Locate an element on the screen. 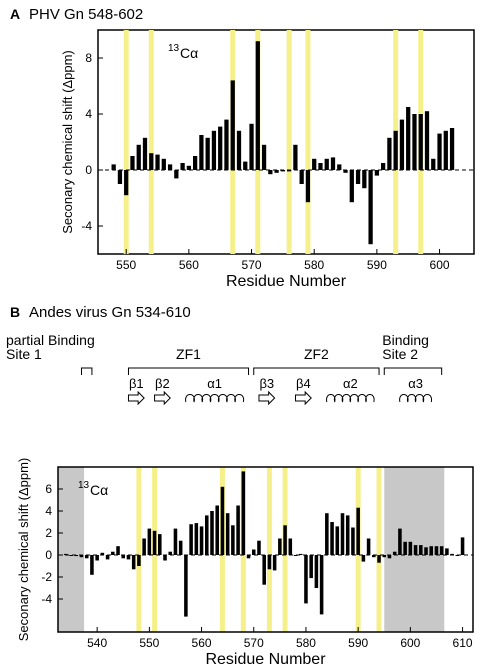  region-label: ZF1 is located at coordinates (188, 354).